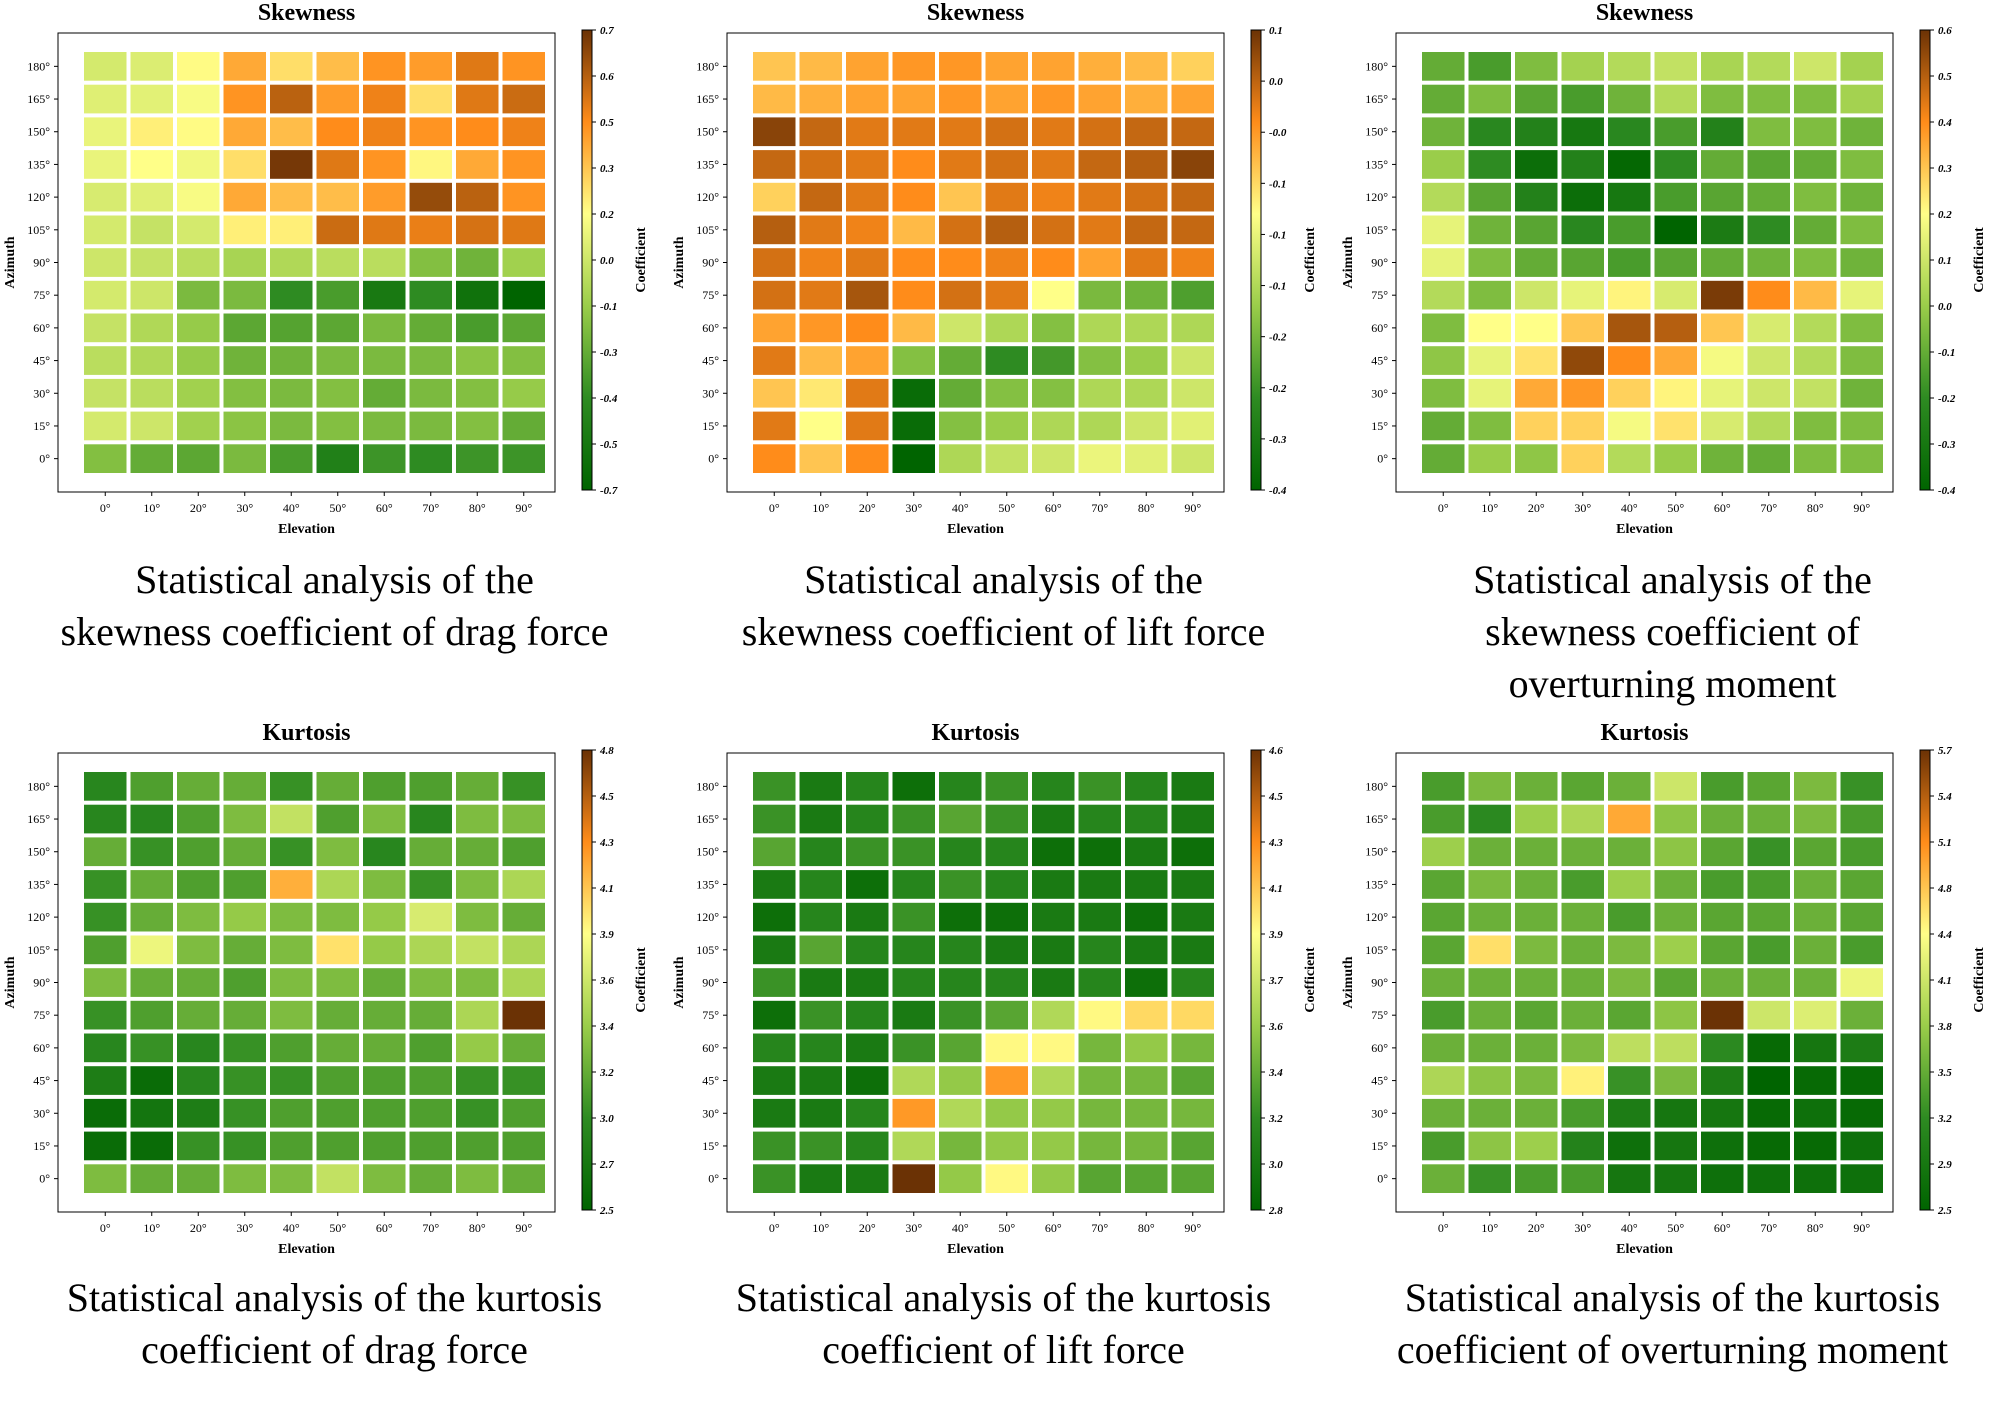  Describe the element at coordinates (1945, 31) in the screenshot. I see `colorbar-tick-label: 0.6` at that location.